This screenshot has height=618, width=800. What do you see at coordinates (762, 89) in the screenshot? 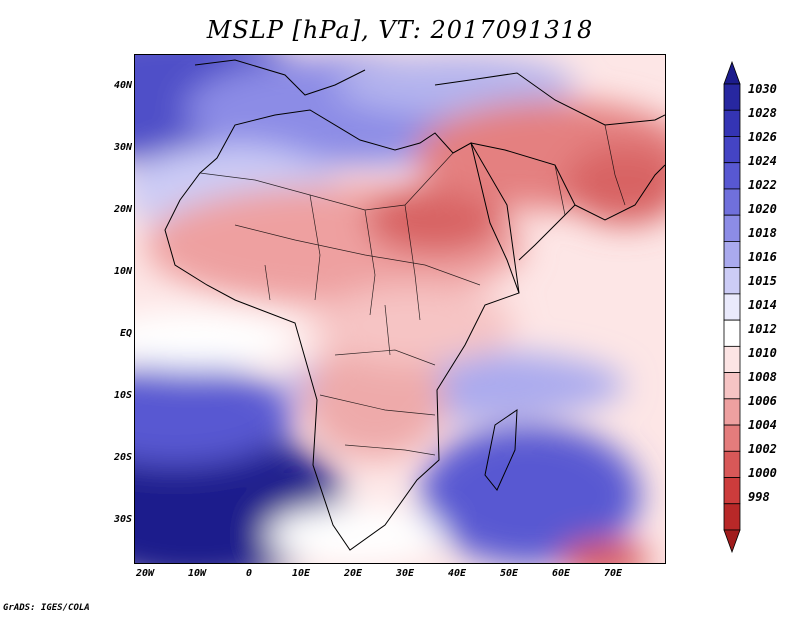
I see `colorbar-label: 1030` at bounding box center [762, 89].